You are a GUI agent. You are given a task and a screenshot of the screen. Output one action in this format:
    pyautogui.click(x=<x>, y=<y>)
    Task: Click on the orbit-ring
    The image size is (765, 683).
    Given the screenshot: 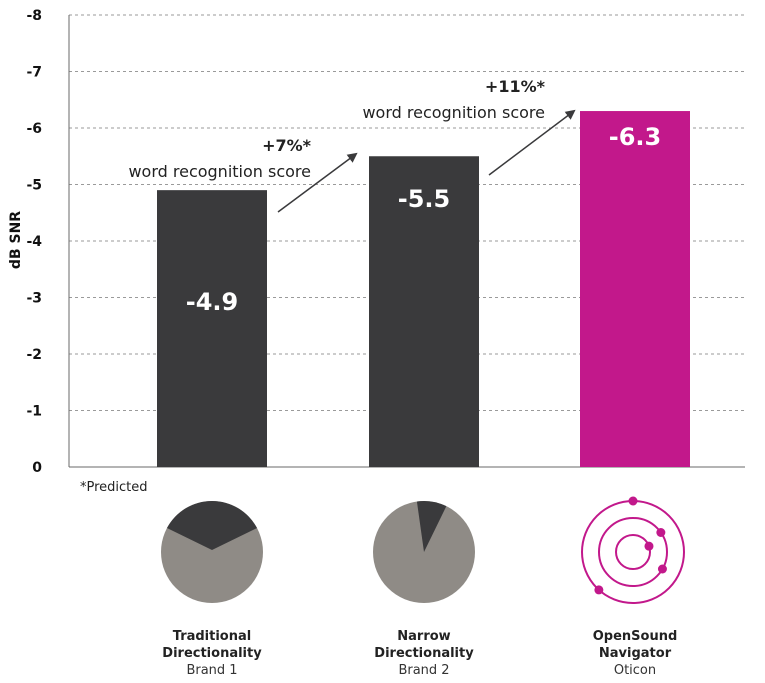 What is the action you would take?
    pyautogui.click(x=633, y=552)
    